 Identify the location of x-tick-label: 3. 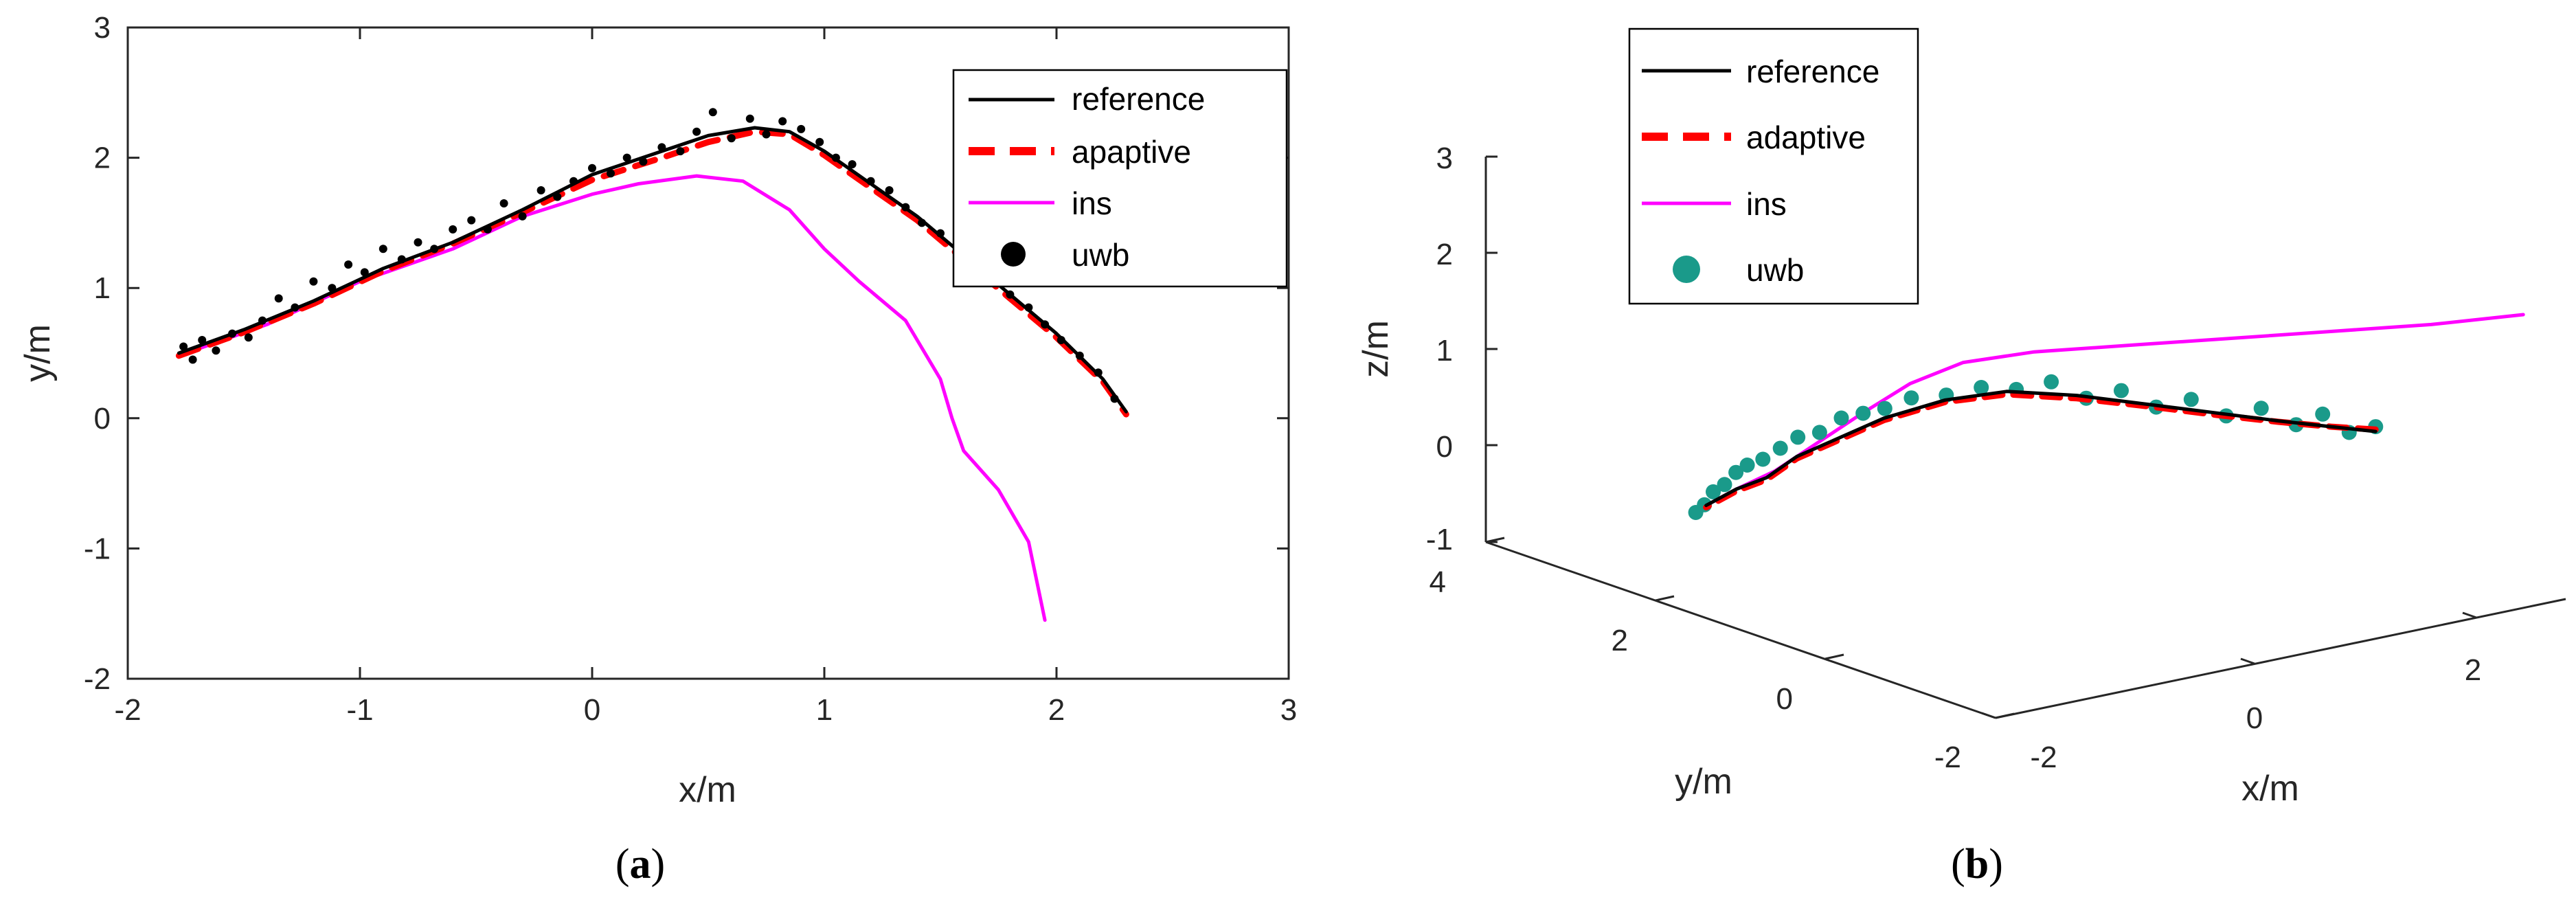
(1288, 710).